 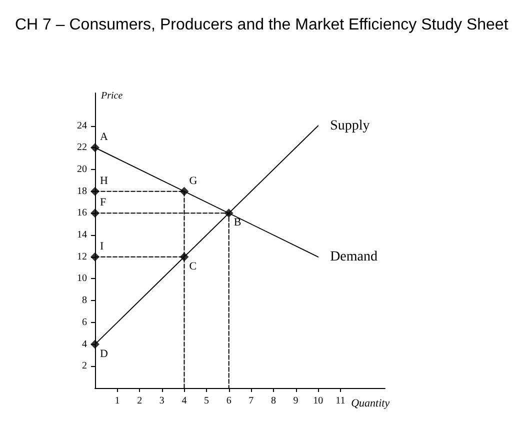 What do you see at coordinates (117, 401) in the screenshot?
I see `x-tick-label: 1` at bounding box center [117, 401].